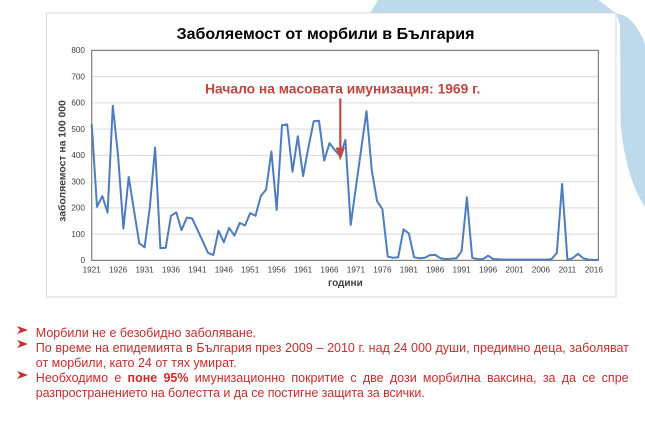 The height and width of the screenshot is (441, 645). What do you see at coordinates (78, 155) in the screenshot?
I see `svg-text: 400` at bounding box center [78, 155].